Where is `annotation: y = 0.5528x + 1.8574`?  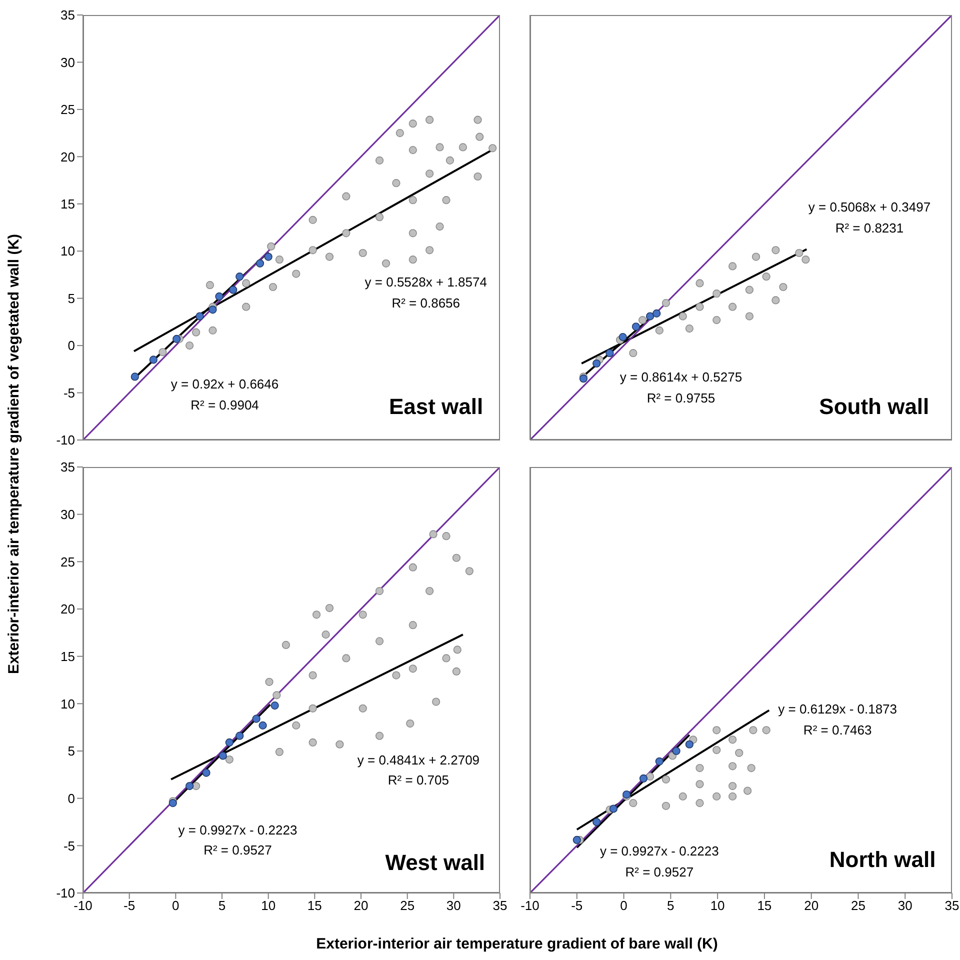
annotation: y = 0.5528x + 1.8574 is located at coordinates (425, 282).